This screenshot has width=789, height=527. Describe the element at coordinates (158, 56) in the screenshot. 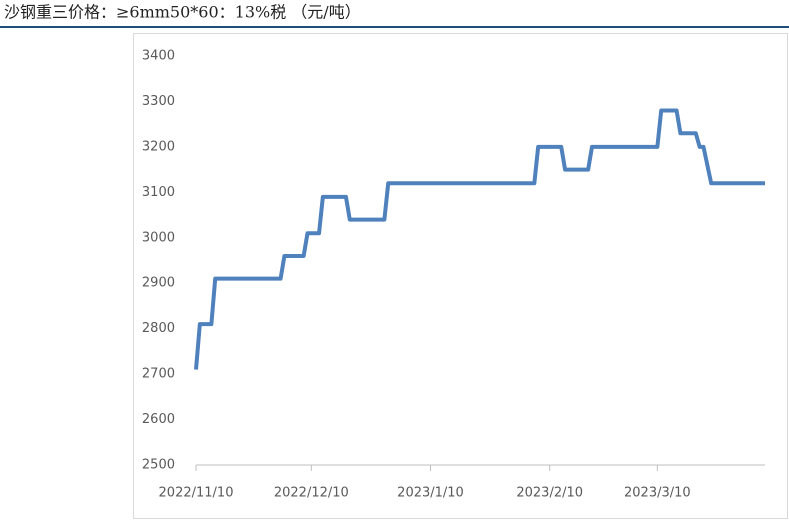

I see `y-tick-label: 3400` at that location.